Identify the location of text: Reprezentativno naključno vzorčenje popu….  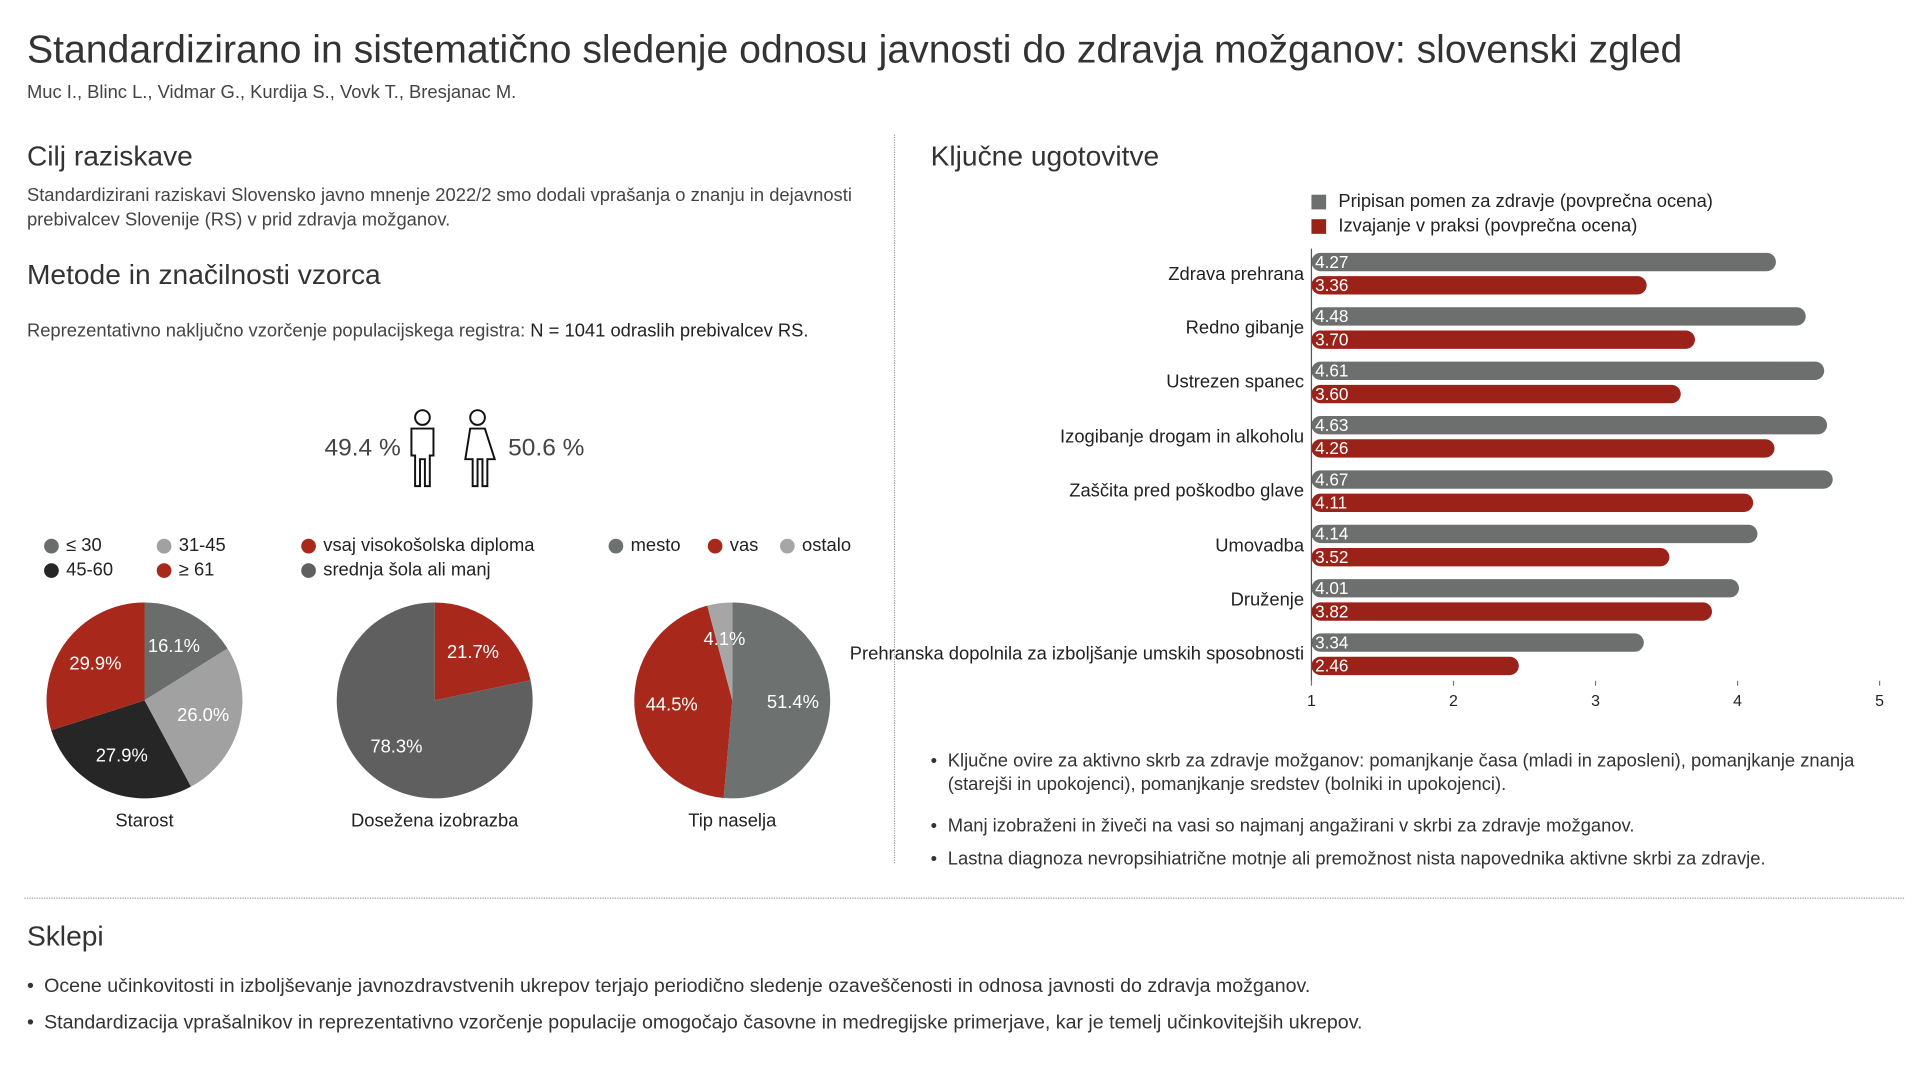
(276, 331).